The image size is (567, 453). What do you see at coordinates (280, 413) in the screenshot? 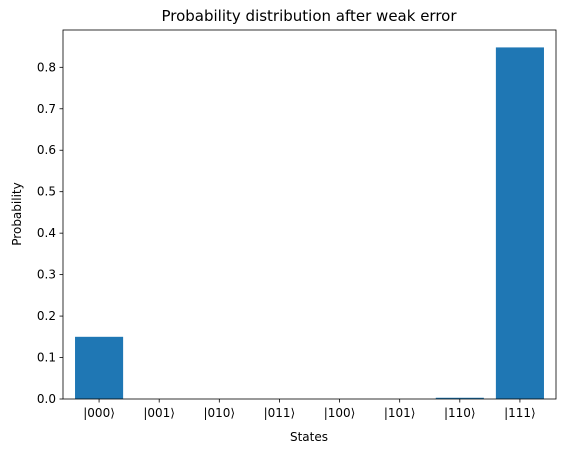
I see `x-tick-label: |011⟩` at bounding box center [280, 413].